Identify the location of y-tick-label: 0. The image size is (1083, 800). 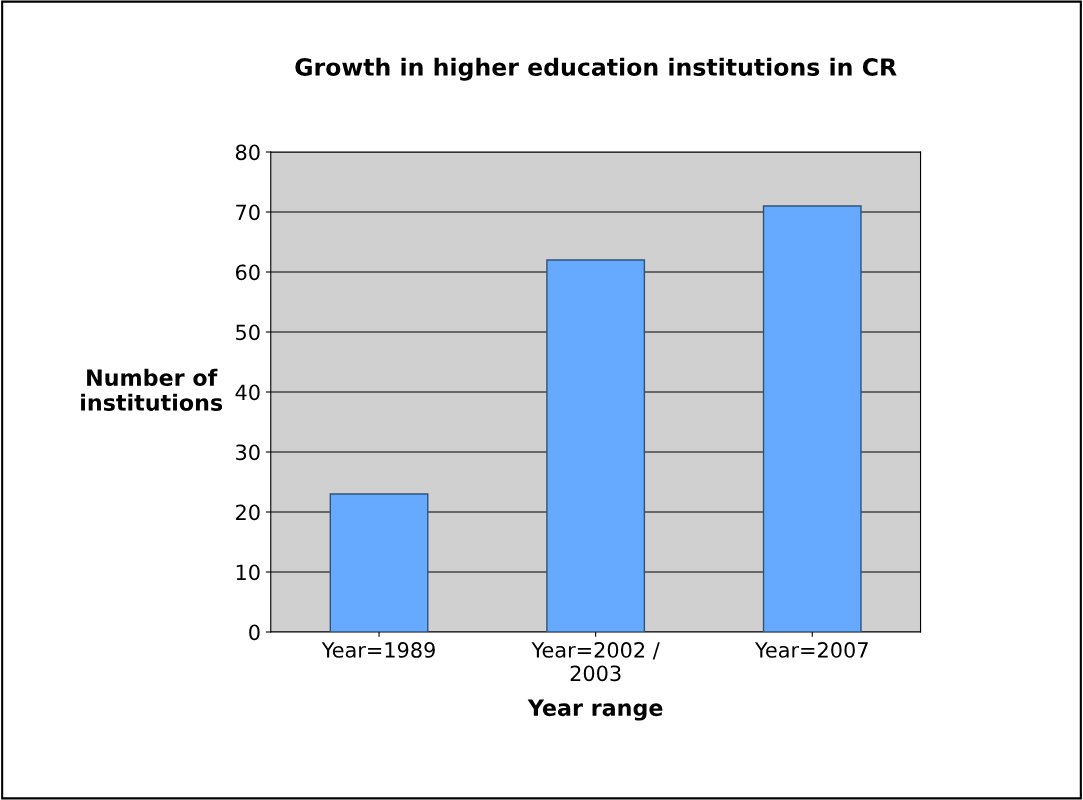
(254, 632).